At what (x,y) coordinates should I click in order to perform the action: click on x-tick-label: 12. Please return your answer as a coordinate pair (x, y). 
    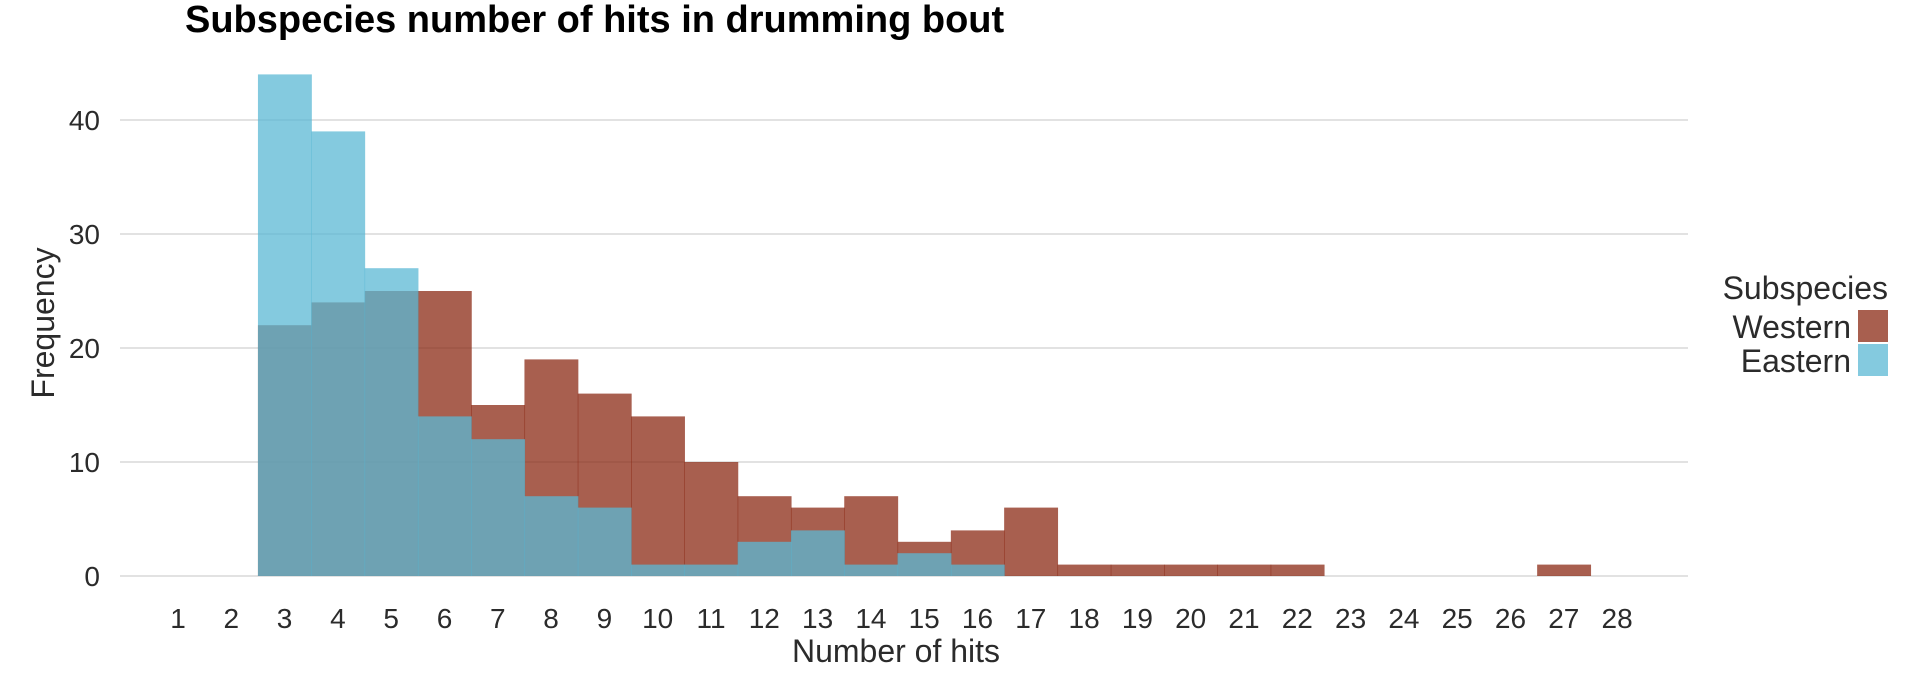
    Looking at the image, I should click on (764, 618).